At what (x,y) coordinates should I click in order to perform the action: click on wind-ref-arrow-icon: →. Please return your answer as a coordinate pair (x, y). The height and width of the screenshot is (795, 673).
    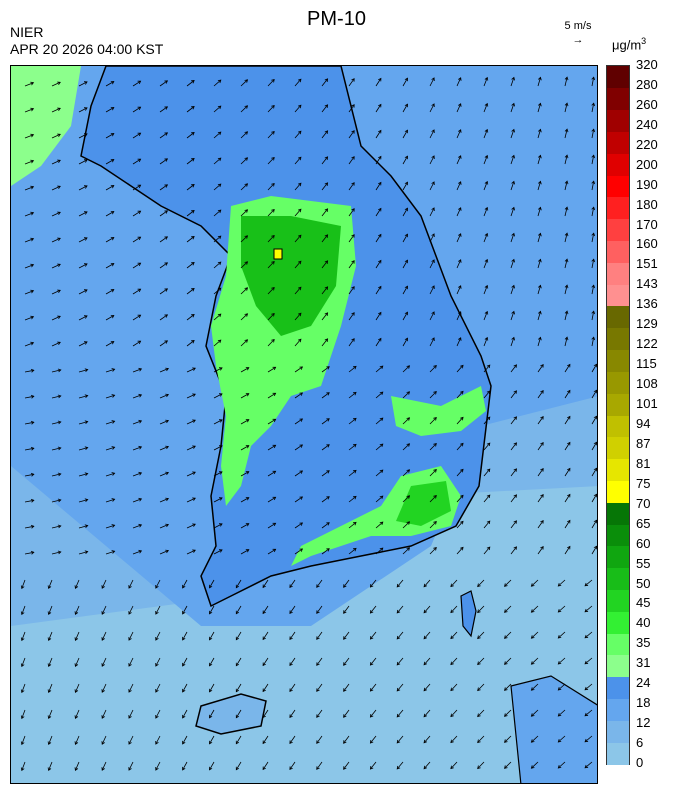
    Looking at the image, I should click on (578, 40).